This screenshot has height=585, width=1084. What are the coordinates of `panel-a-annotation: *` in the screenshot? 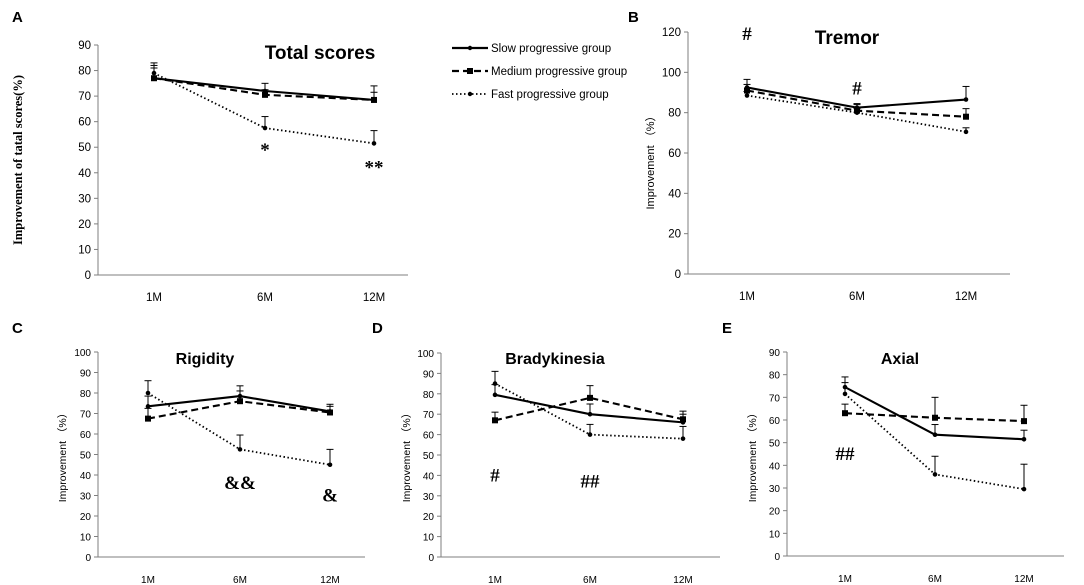 It's located at (265, 150).